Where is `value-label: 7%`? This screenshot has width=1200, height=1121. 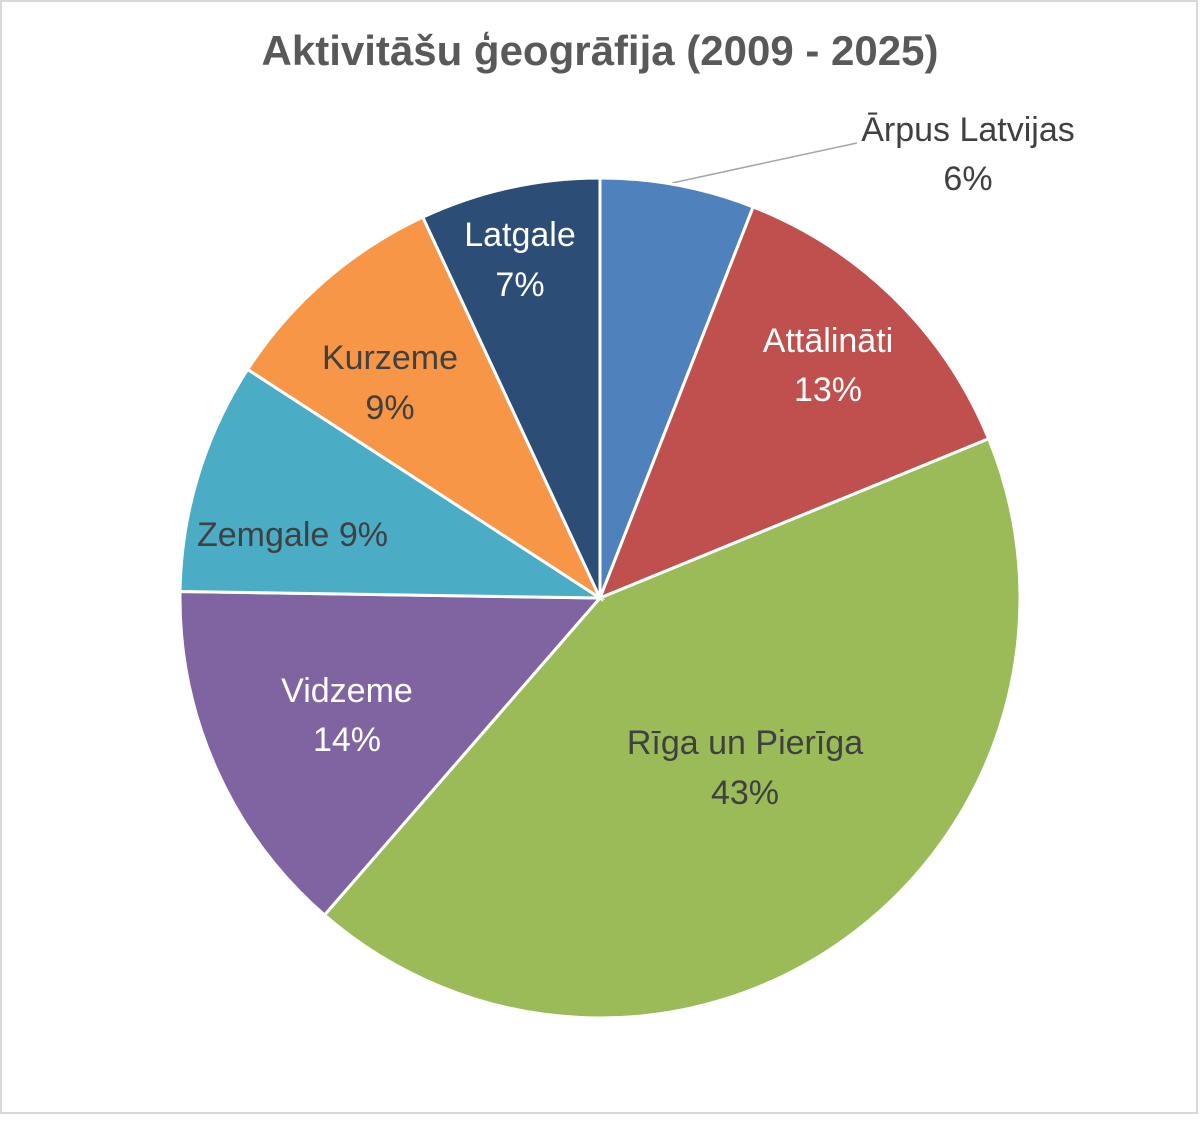
value-label: 7% is located at coordinates (519, 285).